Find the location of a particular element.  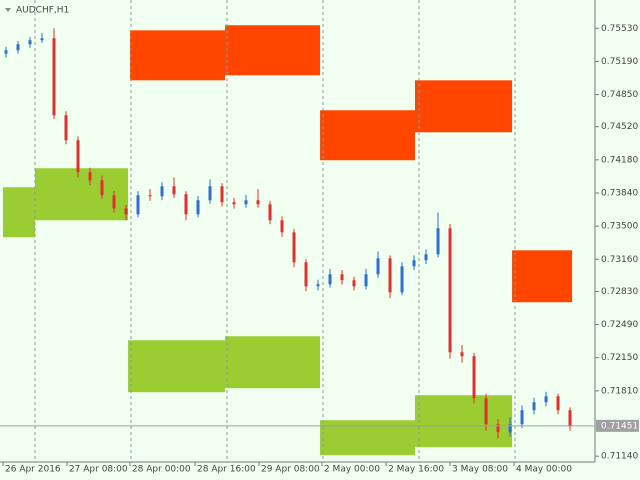

price-label: 0.71451 is located at coordinates (619, 426).